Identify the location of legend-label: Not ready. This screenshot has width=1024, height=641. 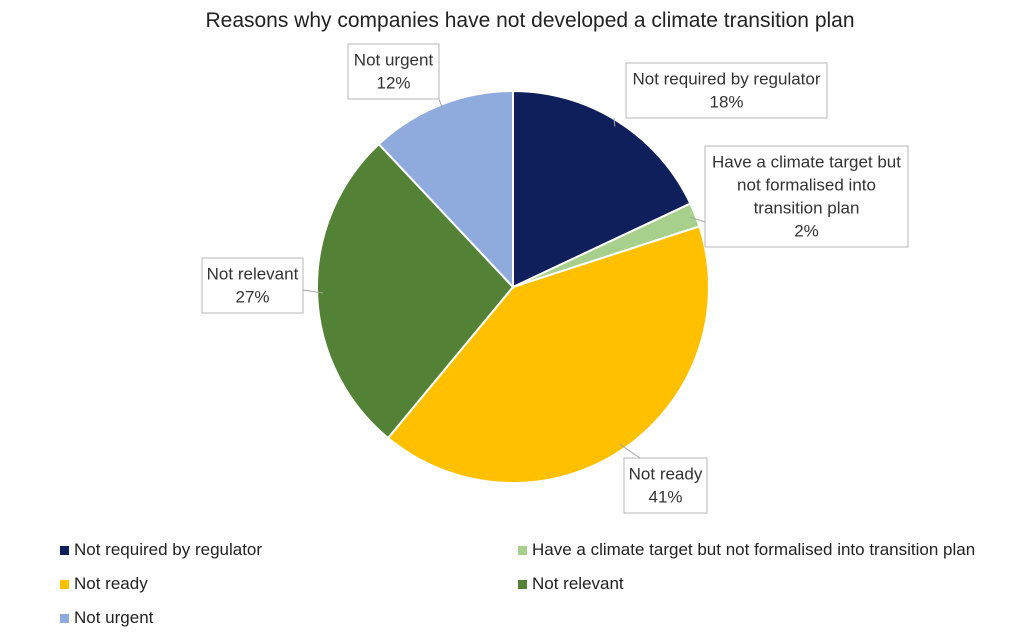
(111, 583).